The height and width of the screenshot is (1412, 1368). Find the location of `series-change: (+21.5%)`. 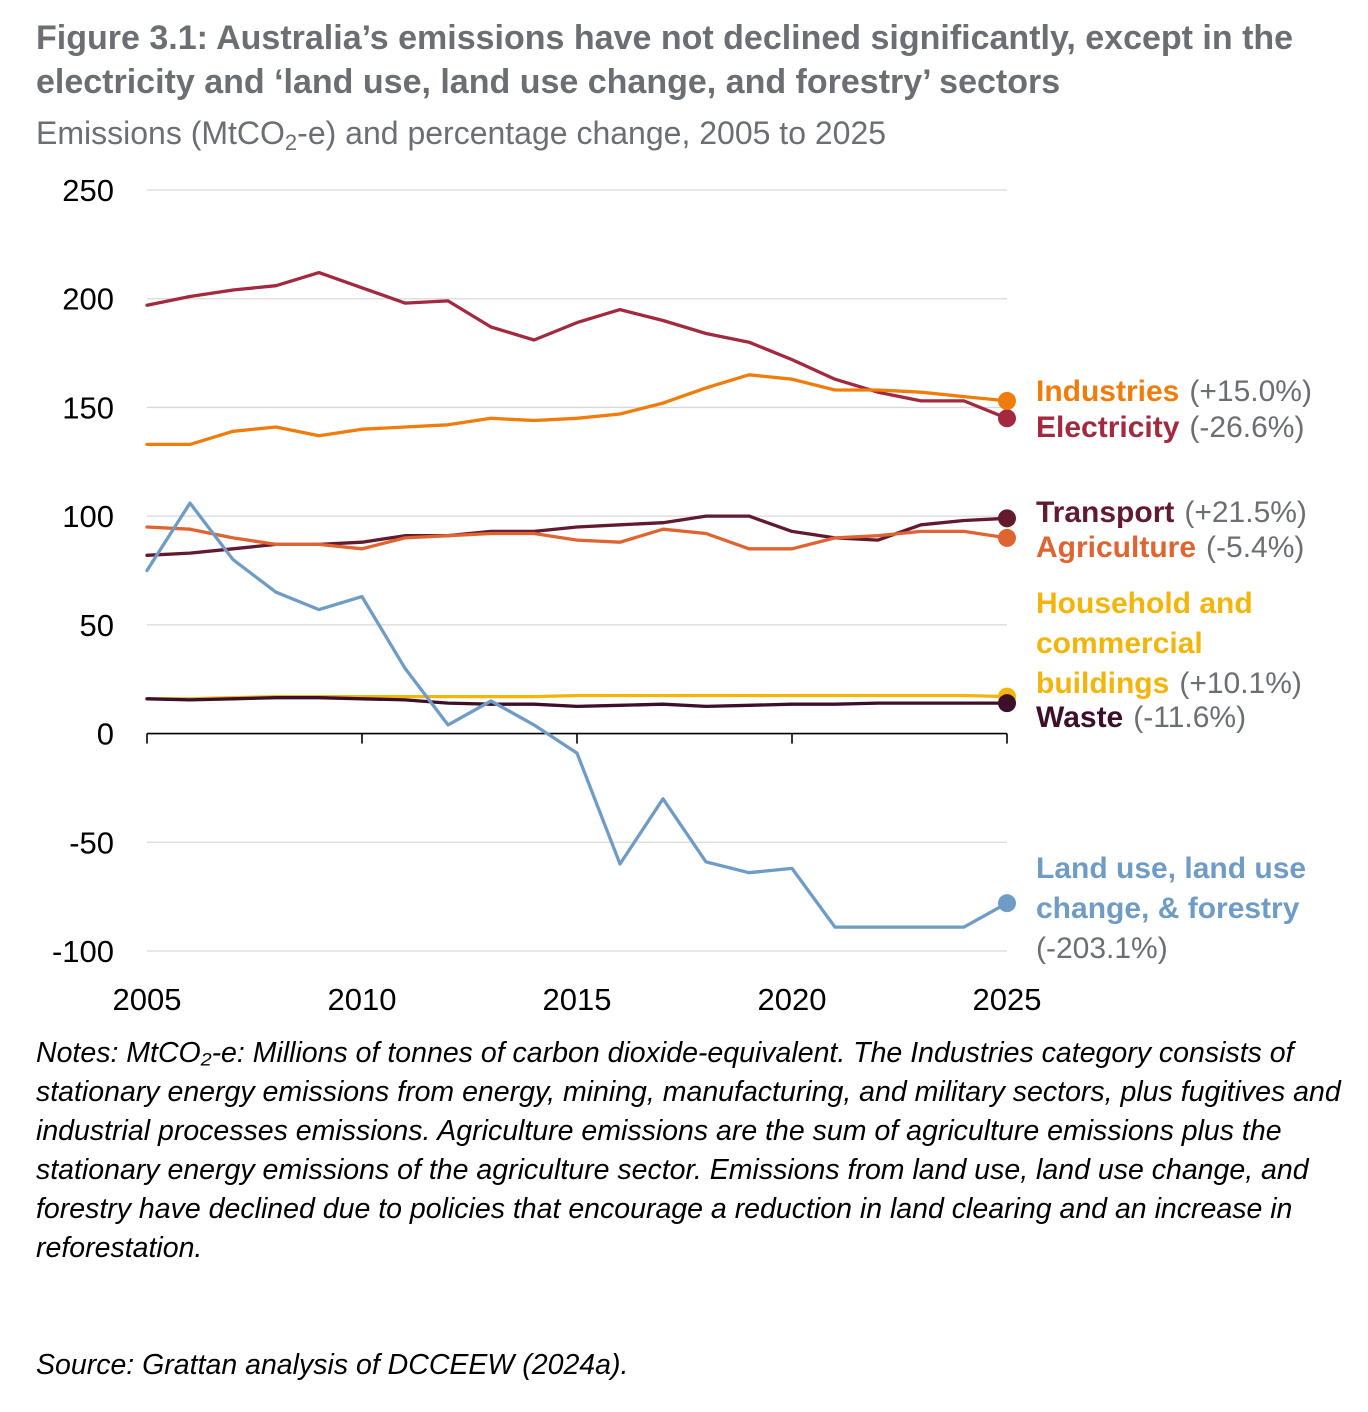

series-change: (+21.5%) is located at coordinates (1245, 512).